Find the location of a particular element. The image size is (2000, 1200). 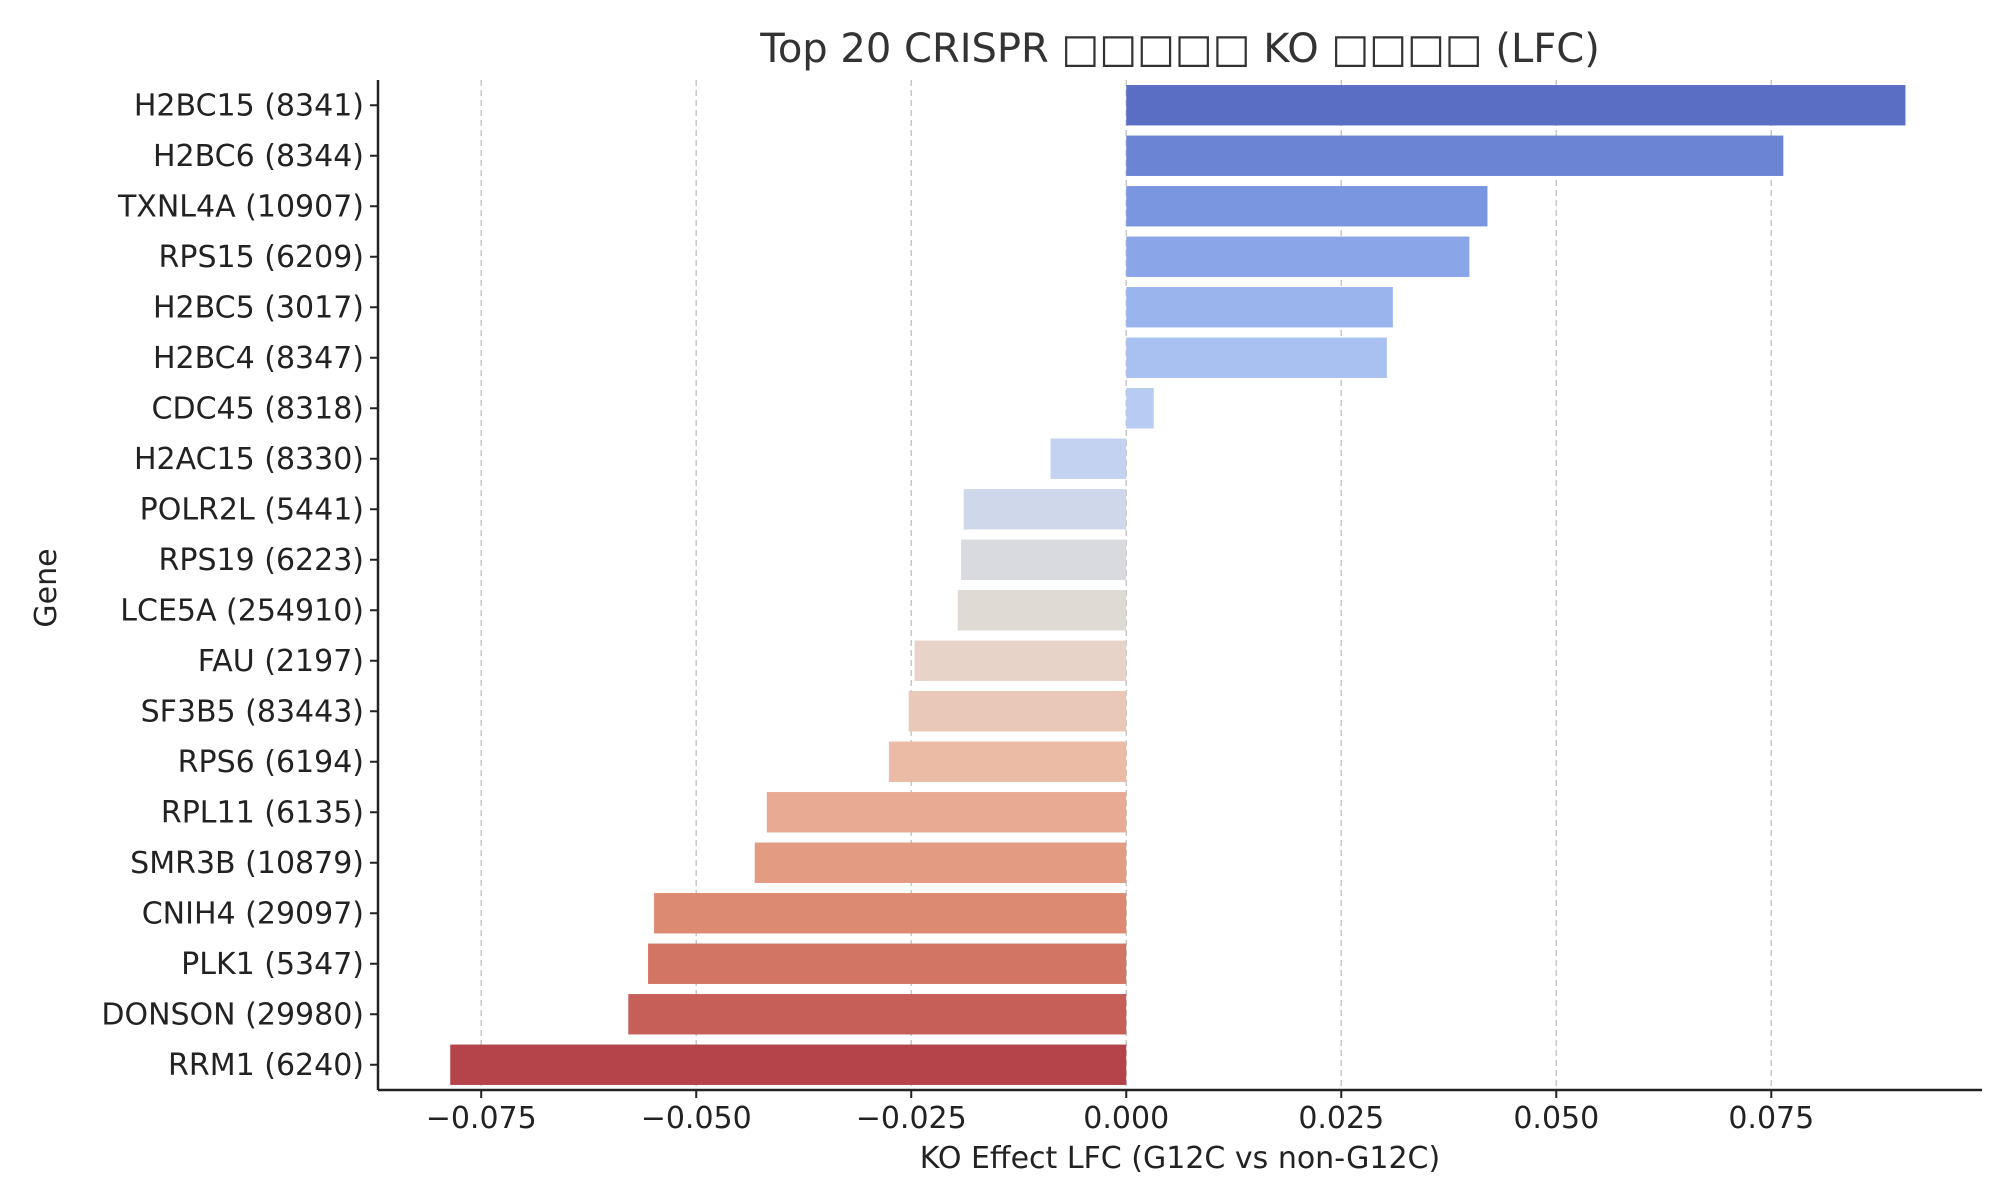

y-tick-label-0: H2BC15 (8341) is located at coordinates (249, 105).